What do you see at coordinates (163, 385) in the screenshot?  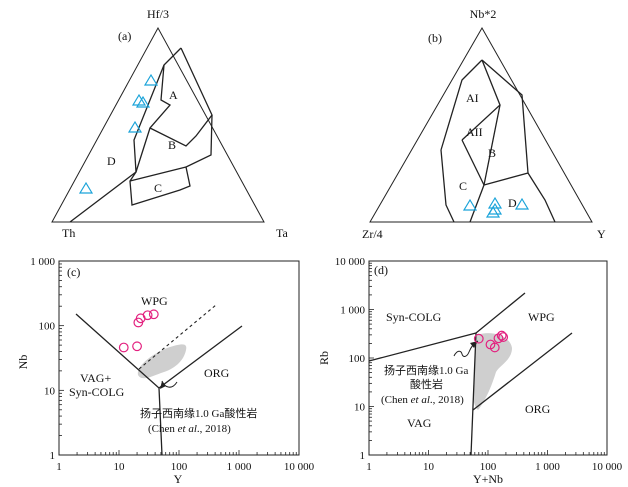 I see `annotation-arrowhead-c` at bounding box center [163, 385].